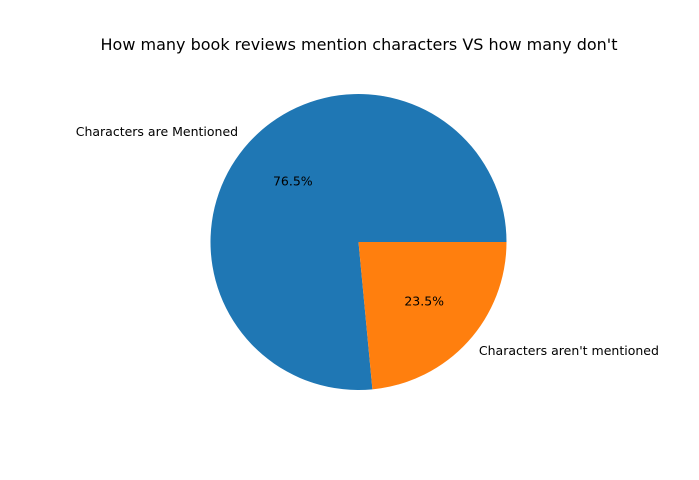 Image resolution: width=699 pixels, height=480 pixels. I want to click on slice-percent-0: 76.5%, so click(293, 181).